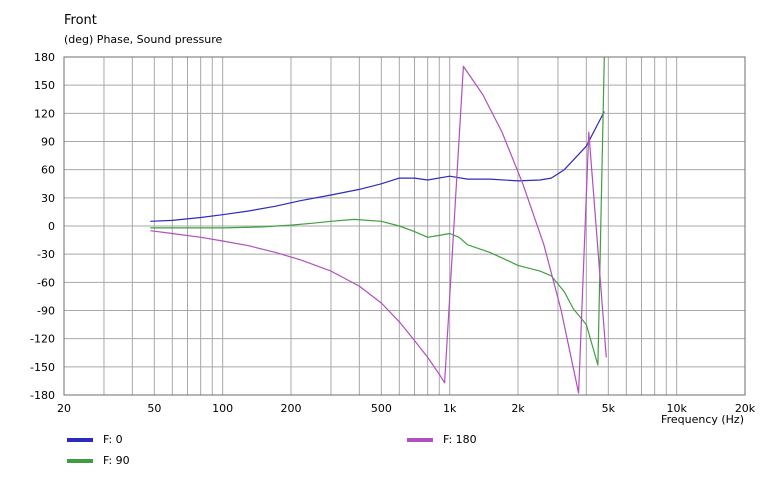 This screenshot has height=492, width=768. What do you see at coordinates (46, 254) in the screenshot?
I see `y-tick-label: -30` at bounding box center [46, 254].